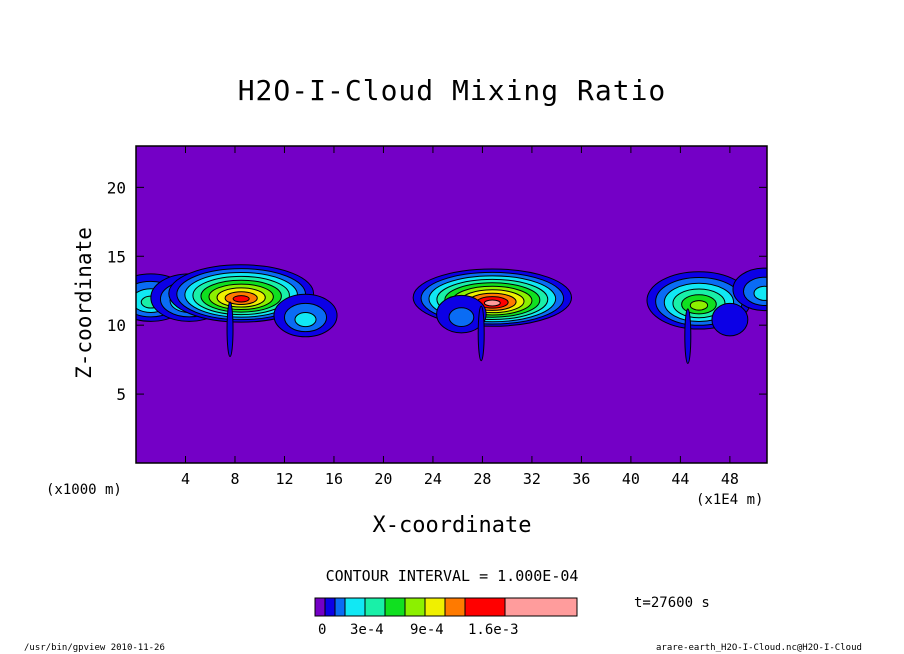 This screenshot has width=904, height=654. What do you see at coordinates (84, 303) in the screenshot?
I see `y-axis-label: Z-coordinate` at bounding box center [84, 303].